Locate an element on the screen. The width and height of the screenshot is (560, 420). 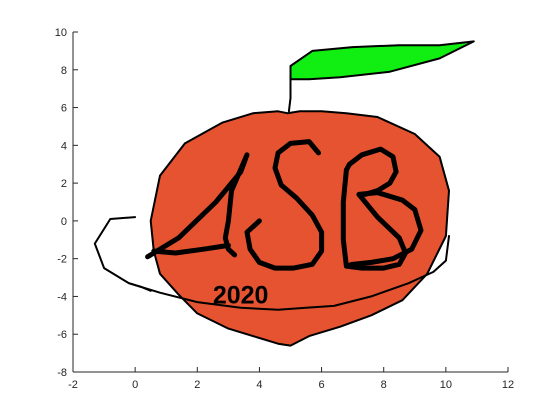
y-tick-label: 4 is located at coordinates (64, 146).